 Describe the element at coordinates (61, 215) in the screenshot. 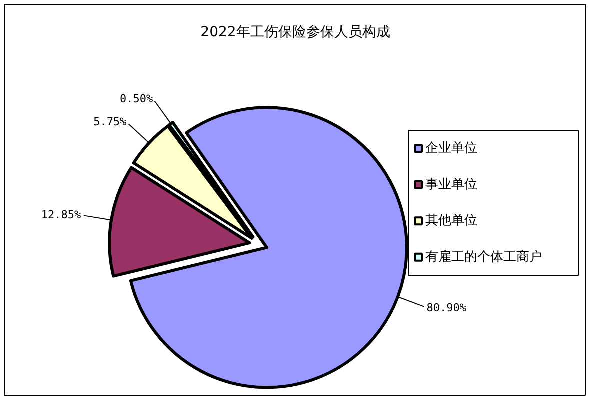

I see `data-label: 12.85%` at that location.